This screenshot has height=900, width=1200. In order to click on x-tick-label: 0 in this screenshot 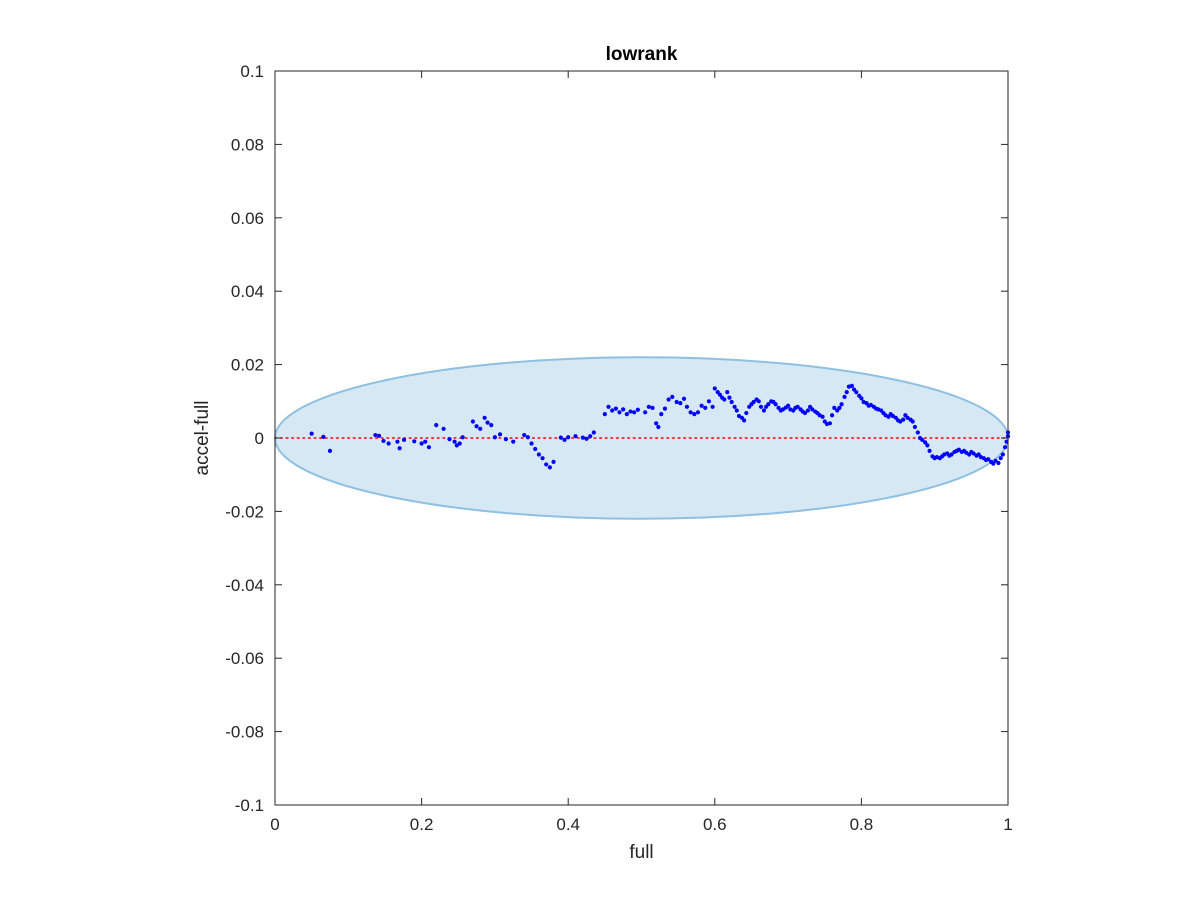, I will do `click(274, 824)`.